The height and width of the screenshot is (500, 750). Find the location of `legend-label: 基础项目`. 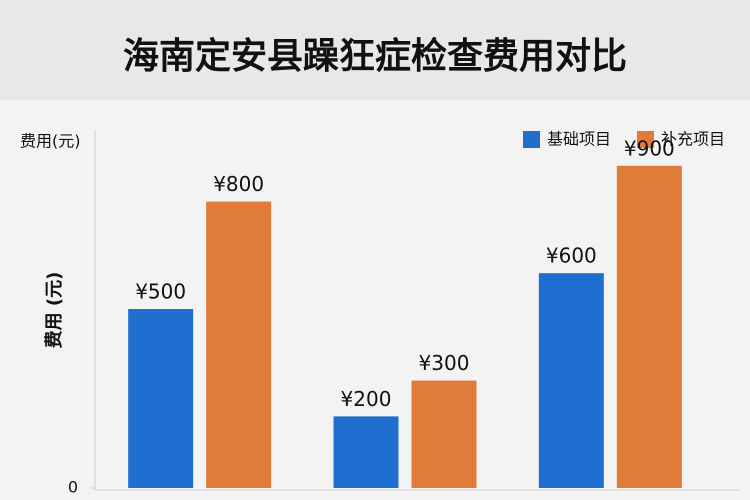

legend-label: 基础项目 is located at coordinates (579, 139).